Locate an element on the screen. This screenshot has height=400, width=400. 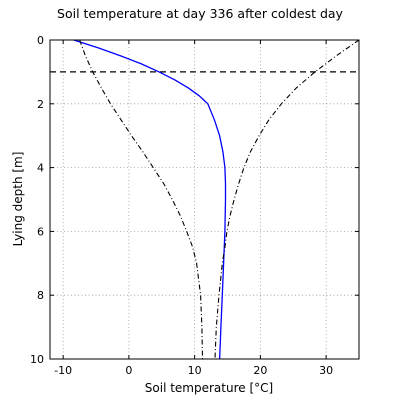
y-tick-label: 10 is located at coordinates (37, 359).